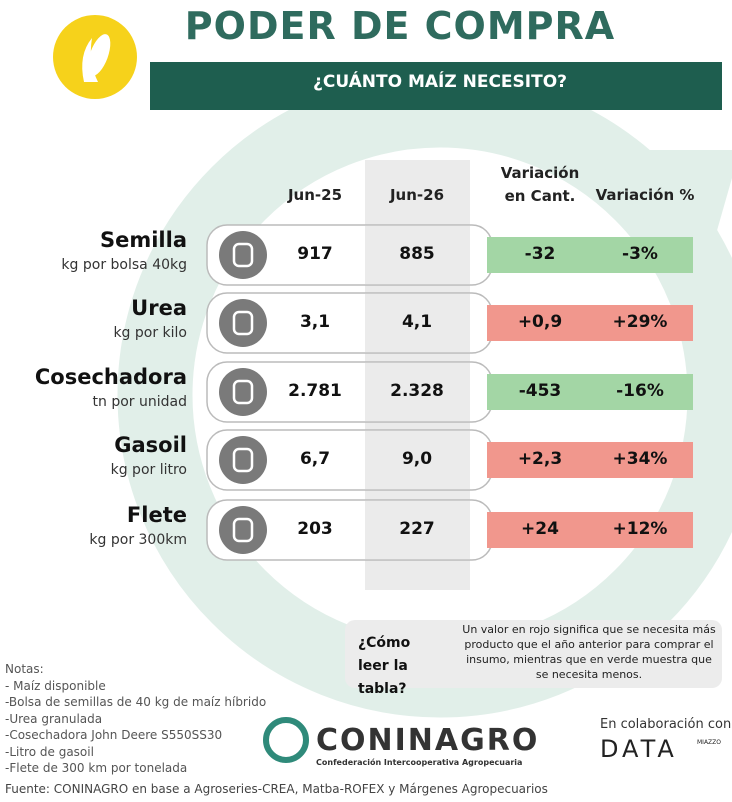 The width and height of the screenshot is (732, 802). What do you see at coordinates (99, 55) in the screenshot?
I see `corn-cob` at bounding box center [99, 55].